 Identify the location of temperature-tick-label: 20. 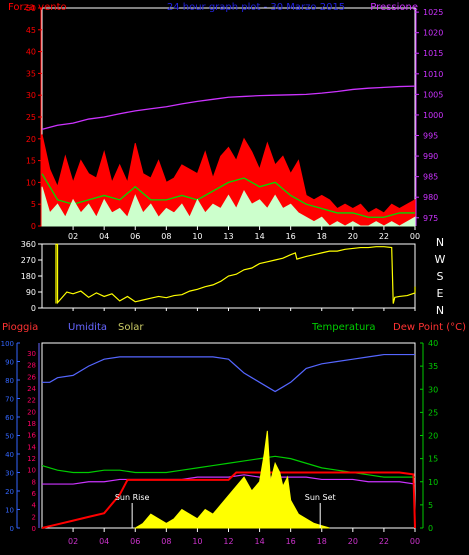
(433, 436).